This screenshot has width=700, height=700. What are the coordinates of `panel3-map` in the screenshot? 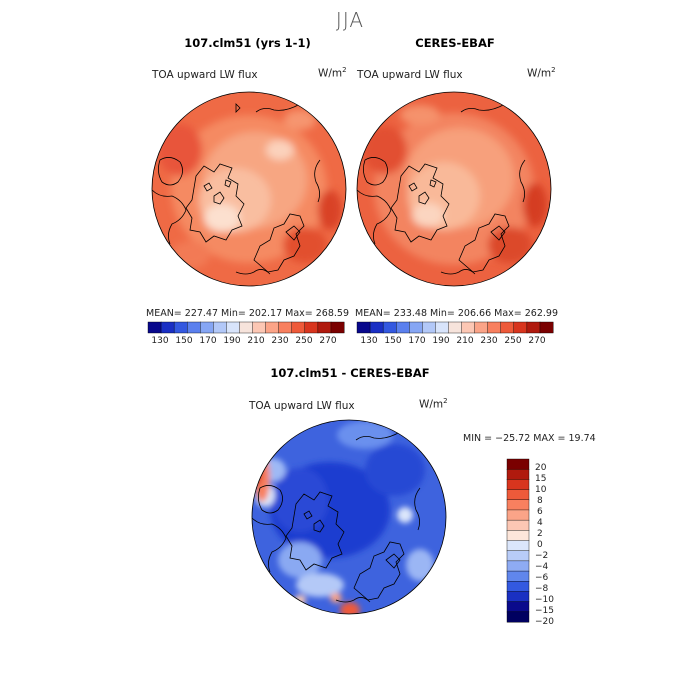 It's located at (349, 517).